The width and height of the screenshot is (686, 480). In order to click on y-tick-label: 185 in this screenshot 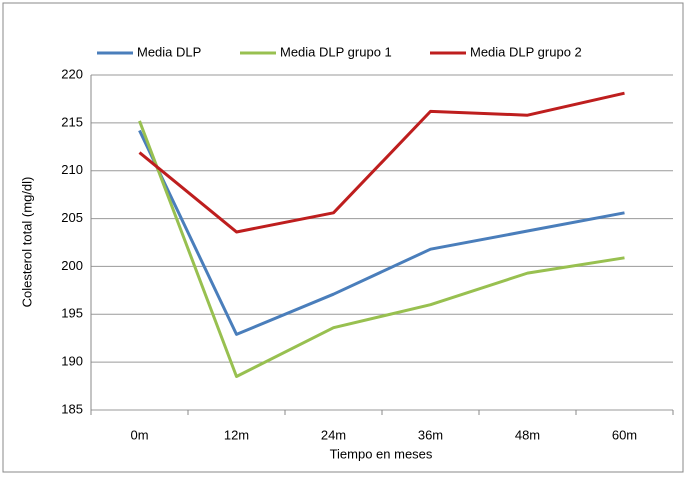, I will do `click(72, 408)`.